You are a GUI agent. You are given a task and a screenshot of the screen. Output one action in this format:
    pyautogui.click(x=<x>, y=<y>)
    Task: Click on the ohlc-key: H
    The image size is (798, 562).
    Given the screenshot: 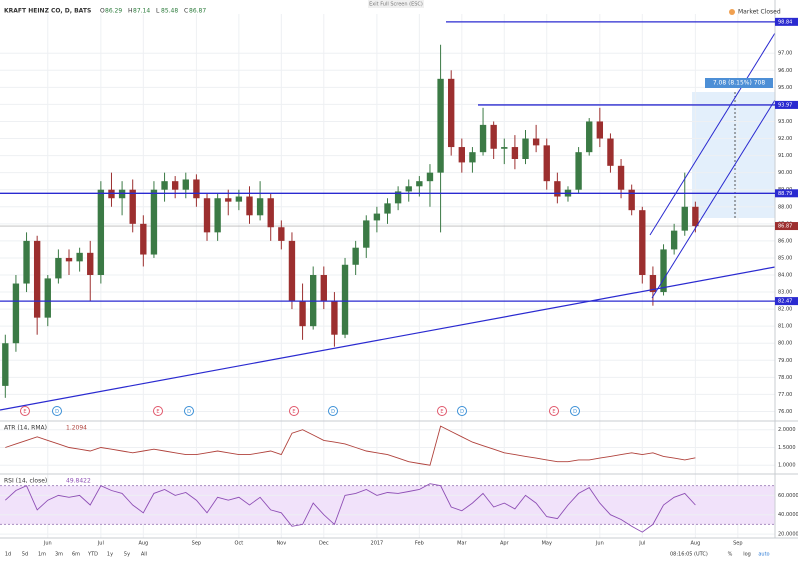 What is the action you would take?
    pyautogui.click(x=130, y=11)
    